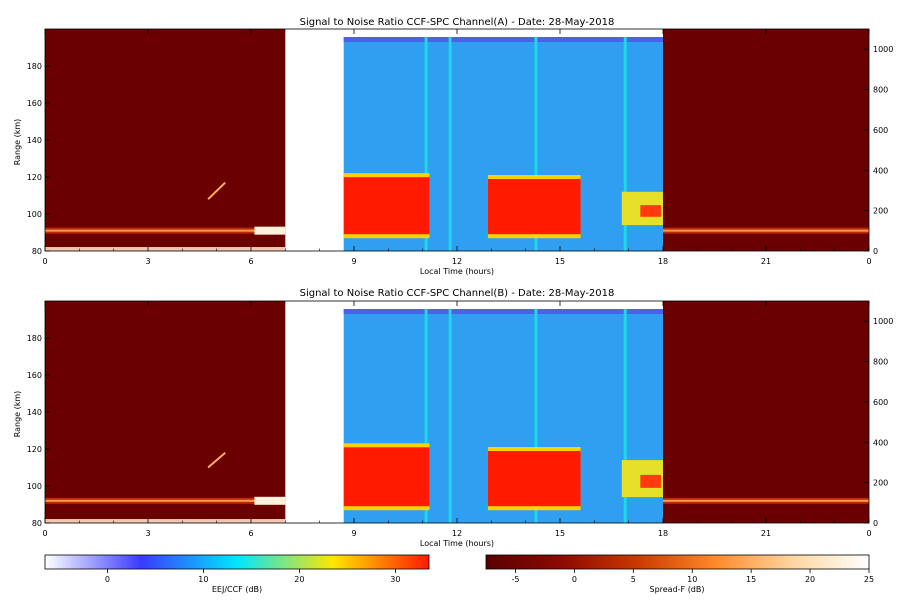 This screenshot has width=900, height=604. What do you see at coordinates (663, 533) in the screenshot?
I see `x-tick-label-b-6: 18` at bounding box center [663, 533].